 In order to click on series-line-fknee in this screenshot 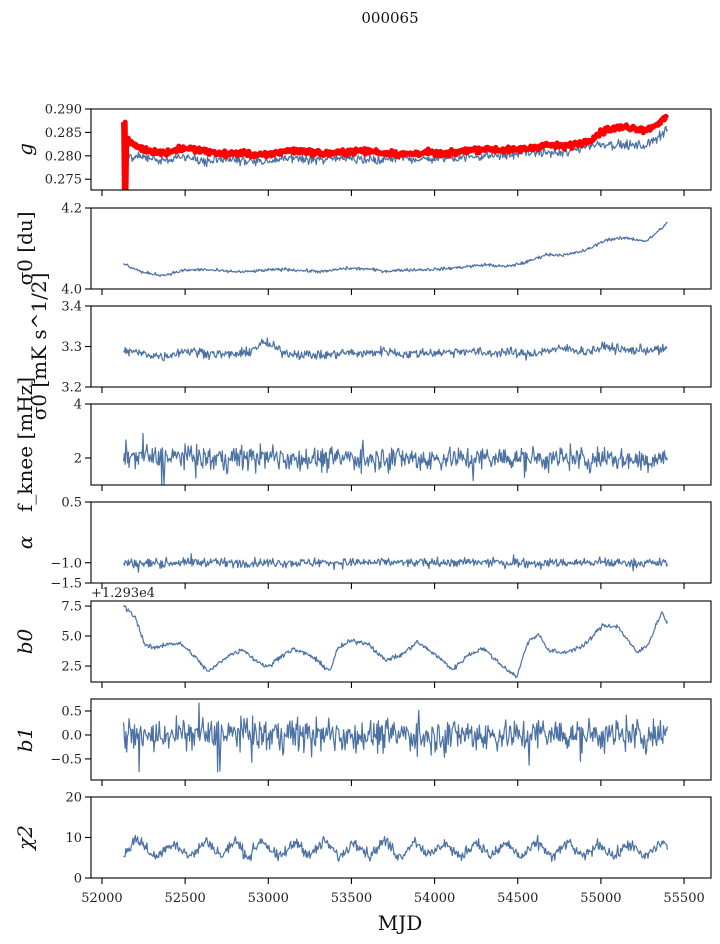, I will do `click(395, 458)`.